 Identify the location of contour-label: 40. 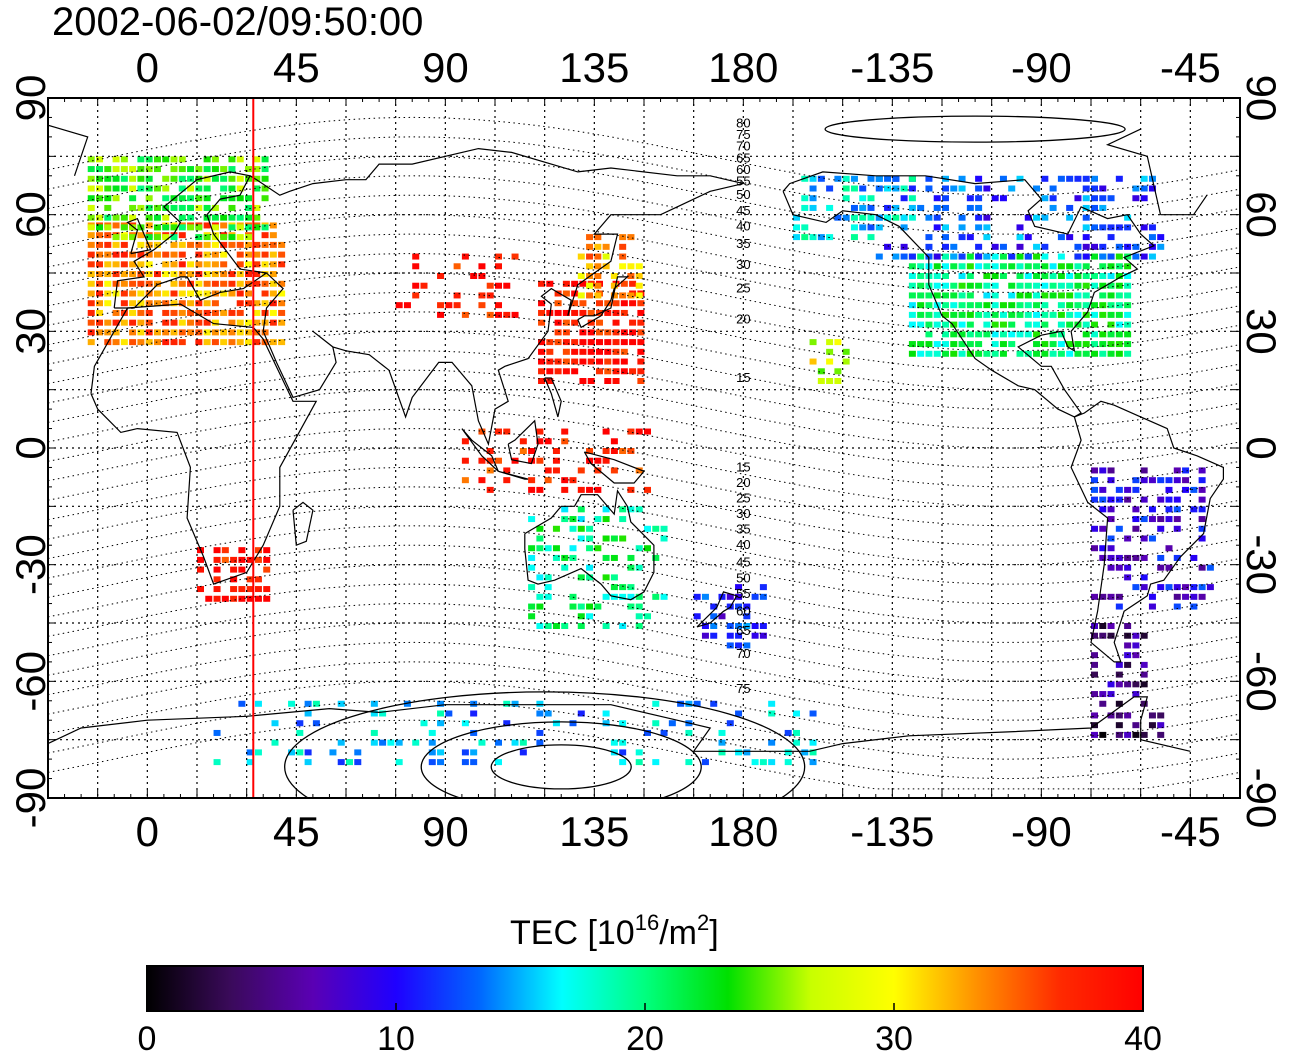
(743, 544).